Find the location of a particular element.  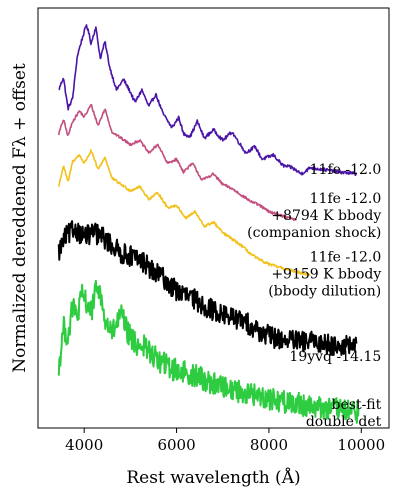

series-label-line: (bbody dilution) is located at coordinates (324, 292).